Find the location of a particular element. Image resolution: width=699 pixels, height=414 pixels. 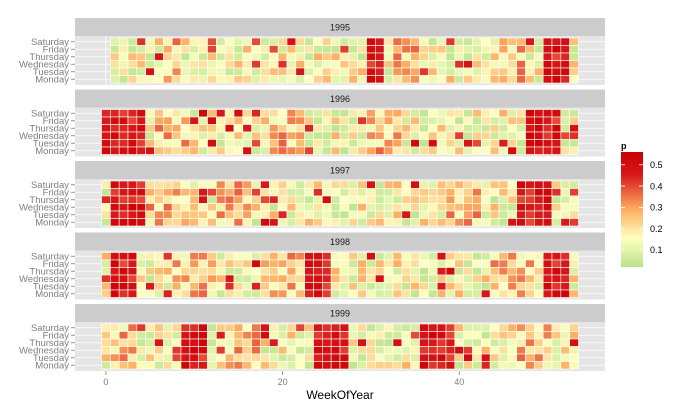

day-label-saturday: Saturday is located at coordinates (50, 114).